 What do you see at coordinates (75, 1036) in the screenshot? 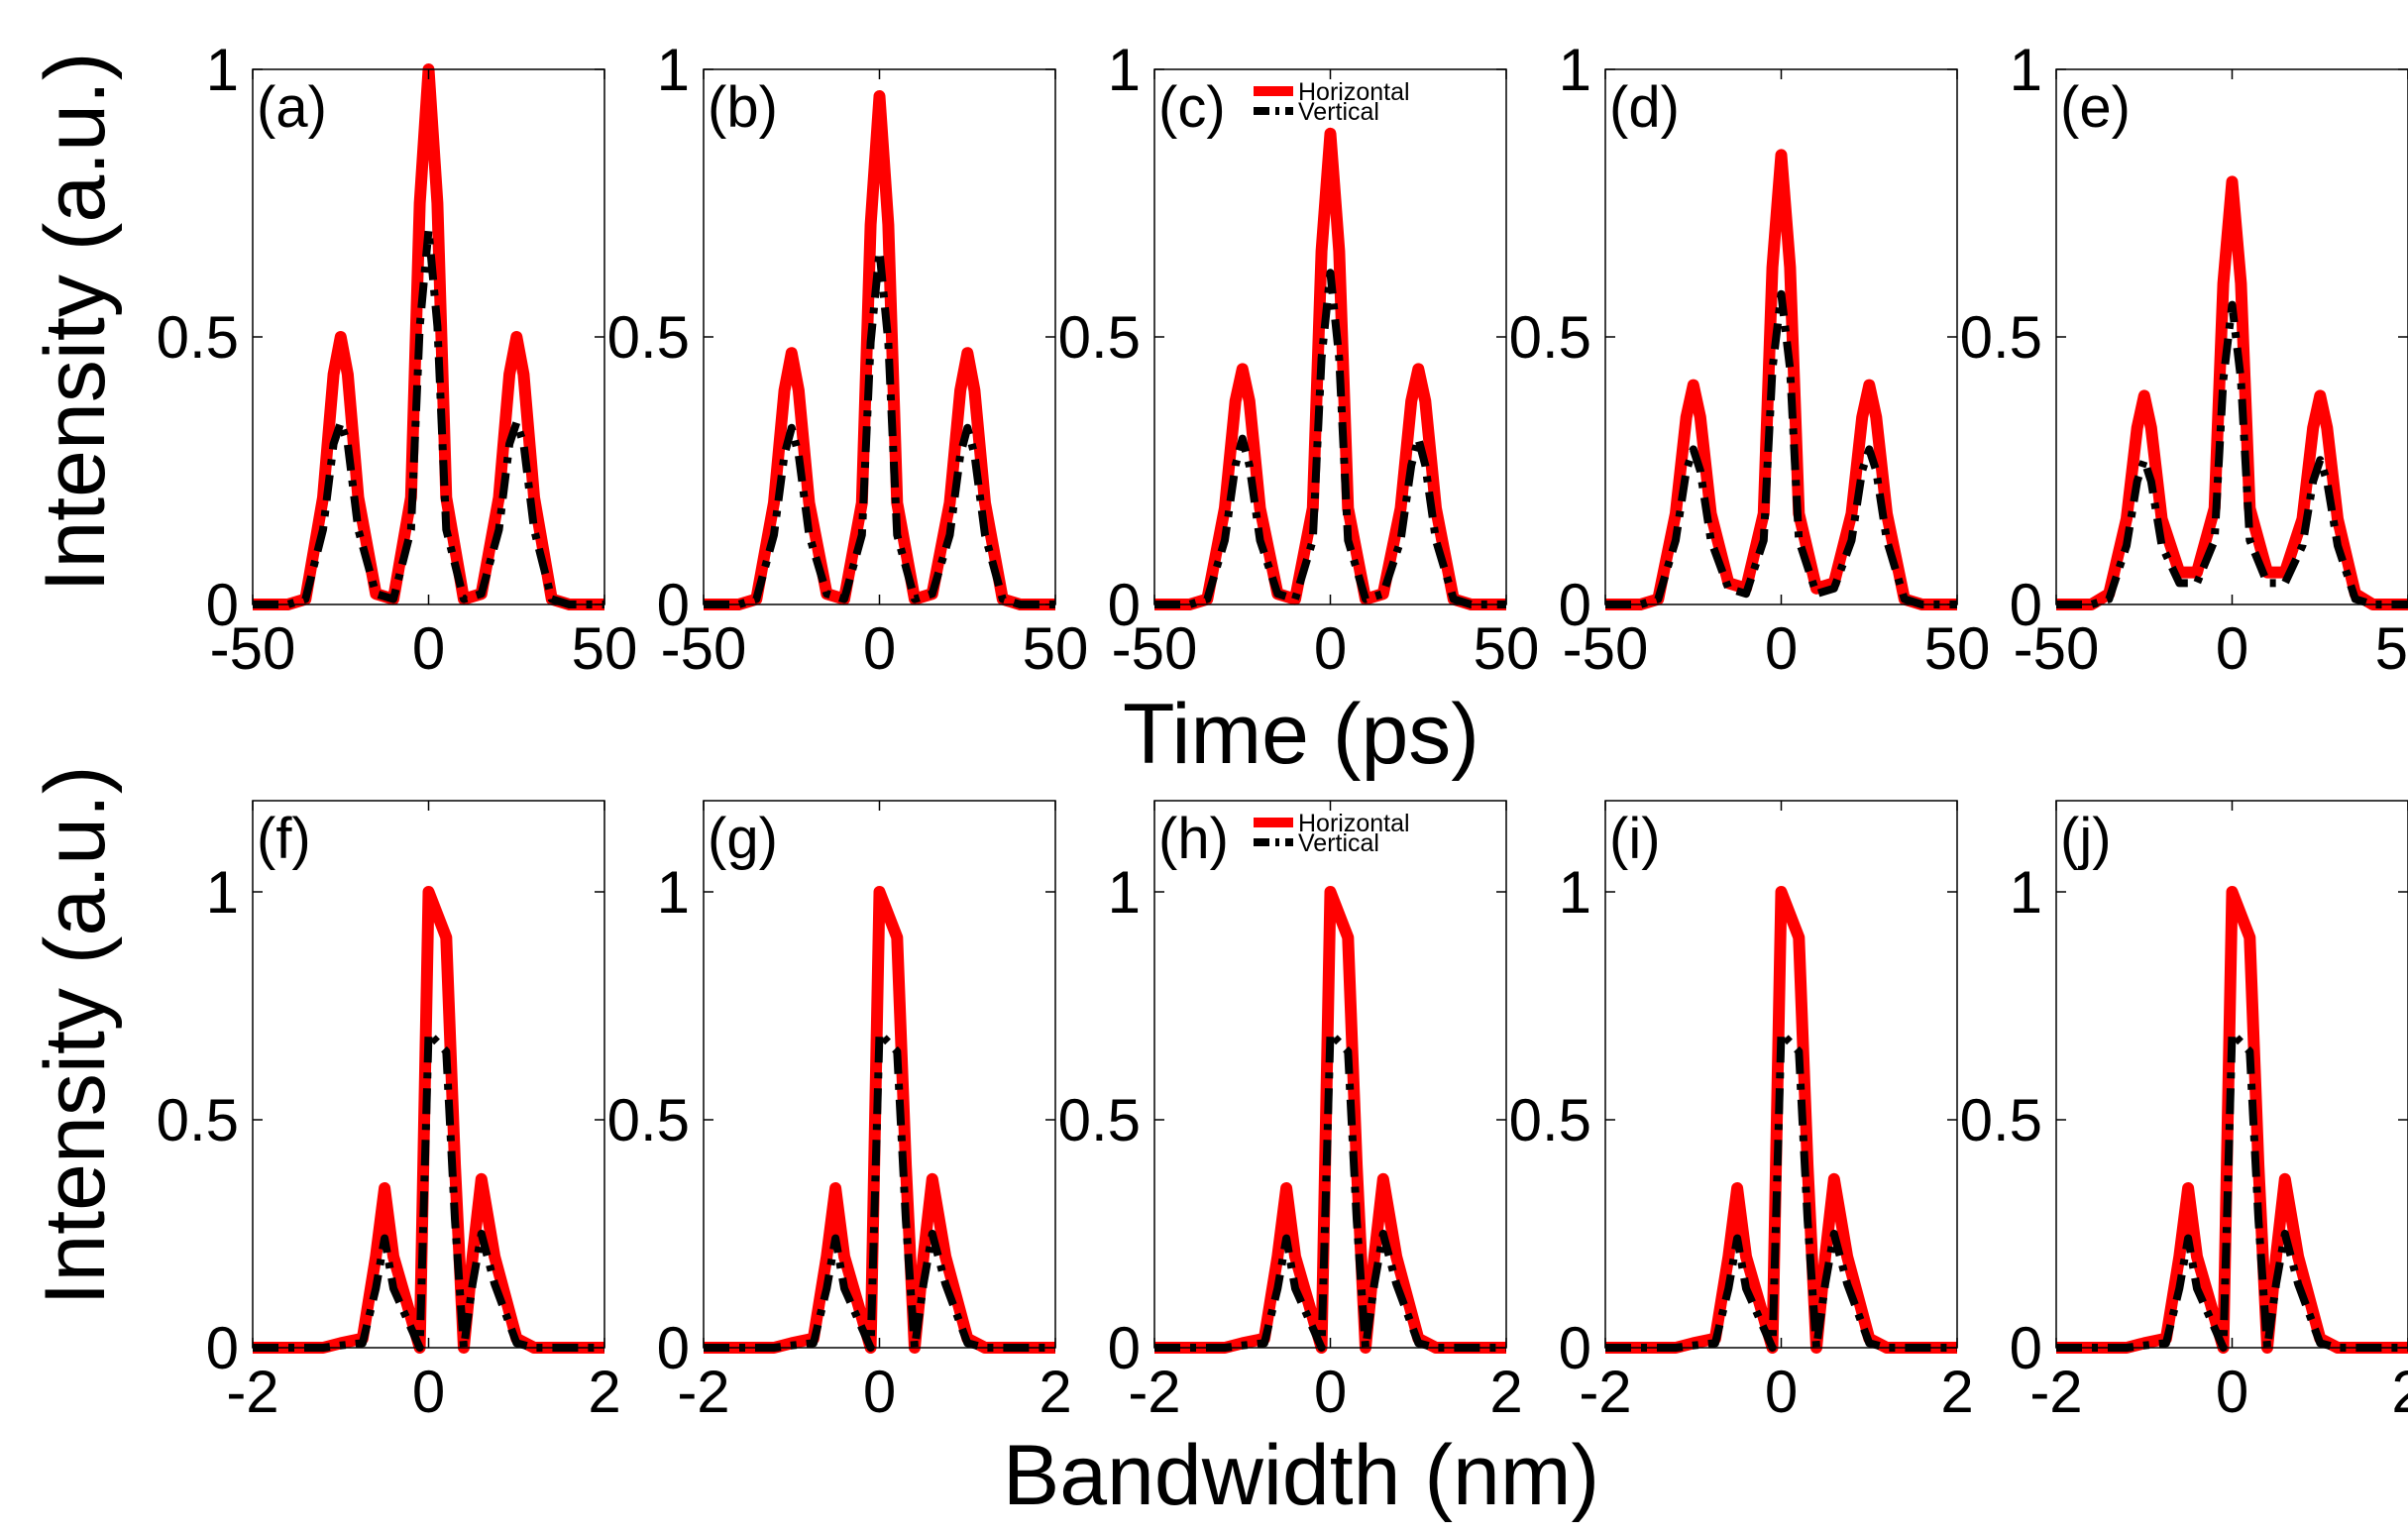
I see `bottom-row-y-axis-title: Intensity (a.u.)` at bounding box center [75, 1036].